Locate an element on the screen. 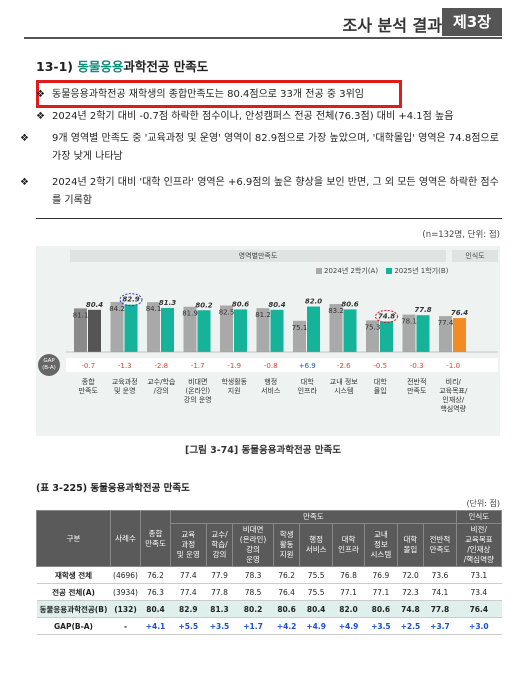 This screenshot has height=677, width=526. bar-value-label: 75.1 is located at coordinates (300, 328).